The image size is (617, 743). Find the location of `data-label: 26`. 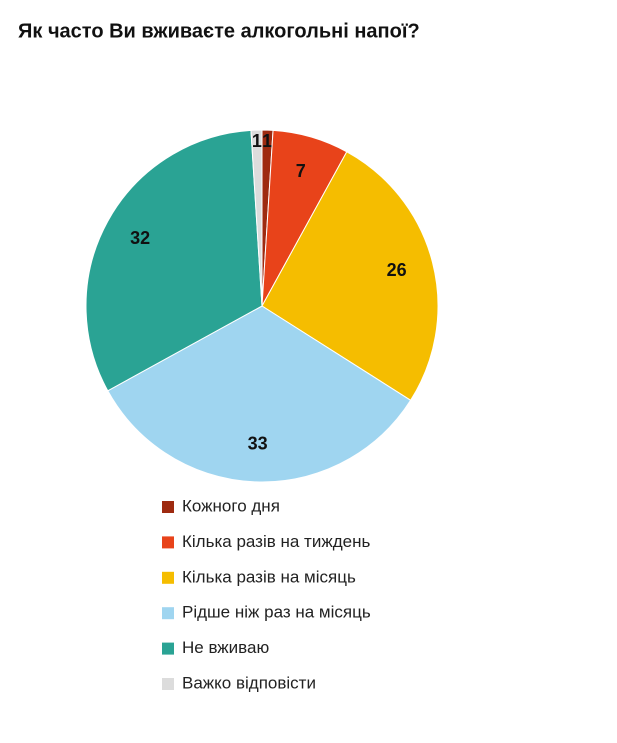

data-label: 26 is located at coordinates (397, 270).